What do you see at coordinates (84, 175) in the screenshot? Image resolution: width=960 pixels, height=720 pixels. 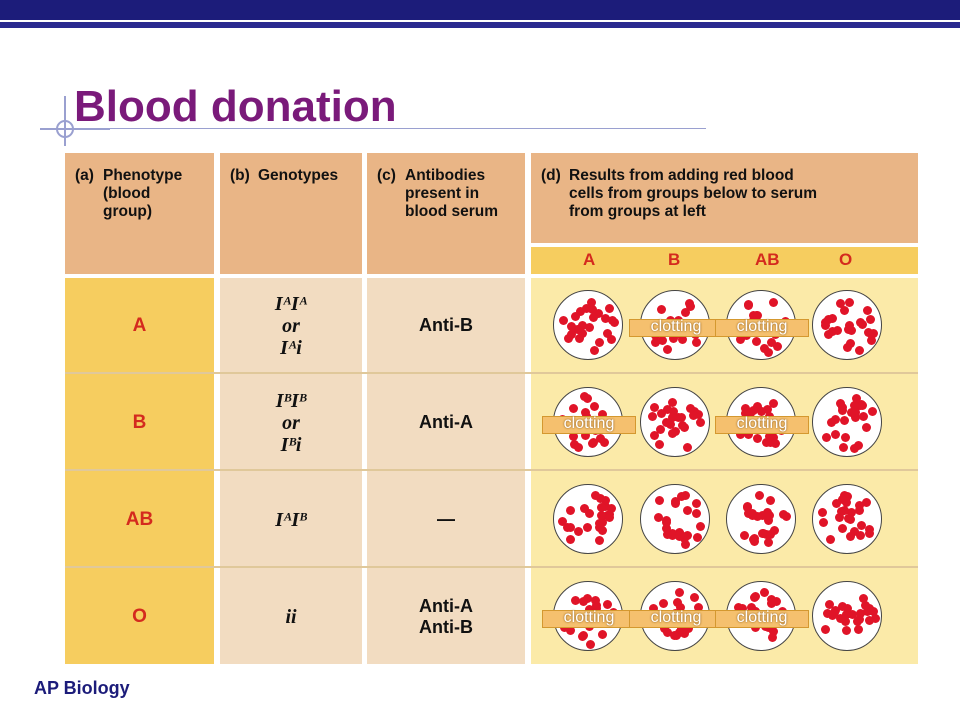 I see `header-phenotype-label: (a)` at bounding box center [84, 175].